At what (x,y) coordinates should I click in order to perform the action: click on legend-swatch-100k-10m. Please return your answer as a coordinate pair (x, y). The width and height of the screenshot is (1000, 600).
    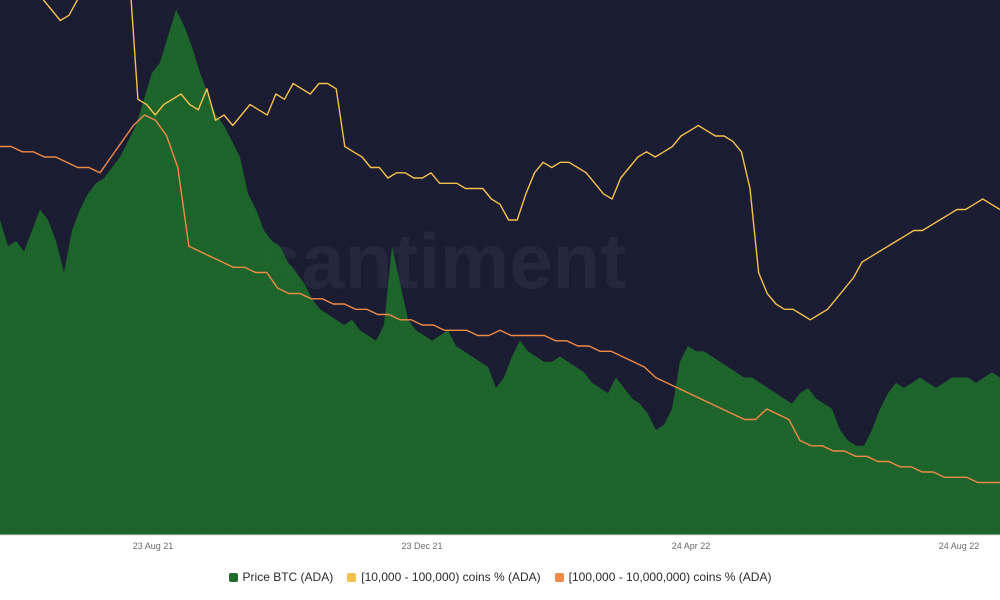
    Looking at the image, I should click on (559, 577).